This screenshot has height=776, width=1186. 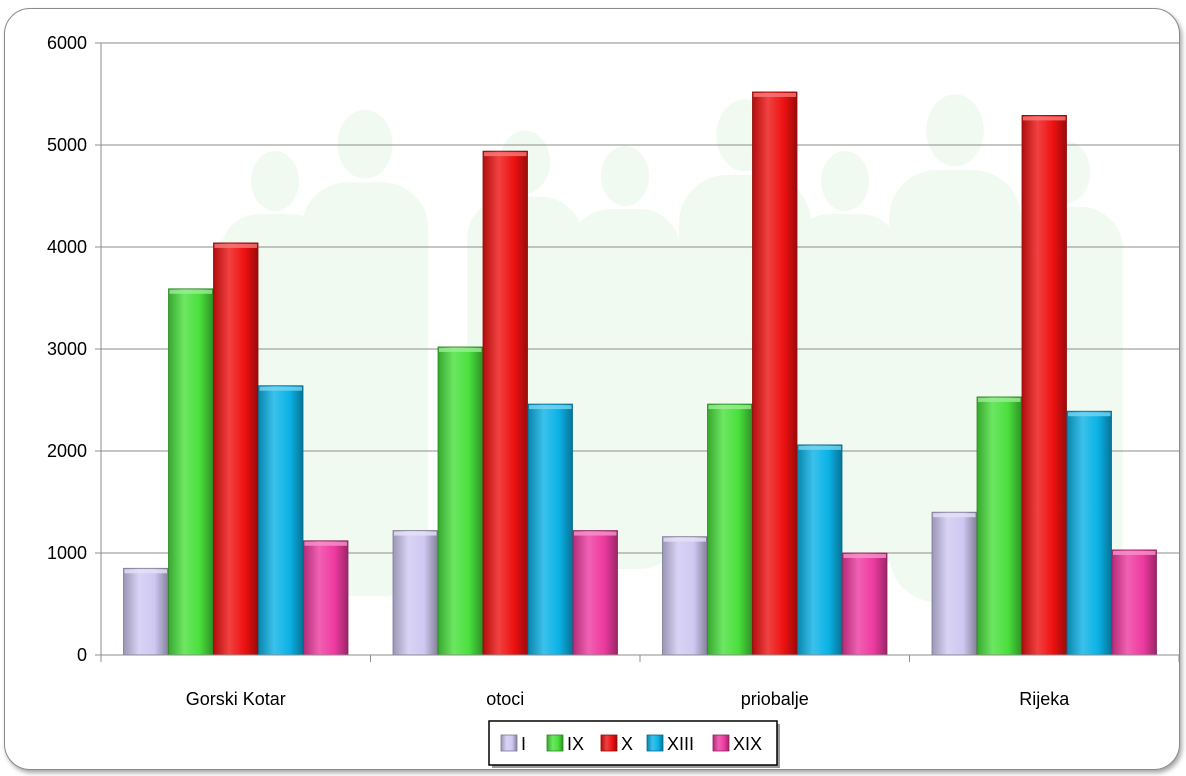 What do you see at coordinates (67, 247) in the screenshot?
I see `y-tick-label: 4000` at bounding box center [67, 247].